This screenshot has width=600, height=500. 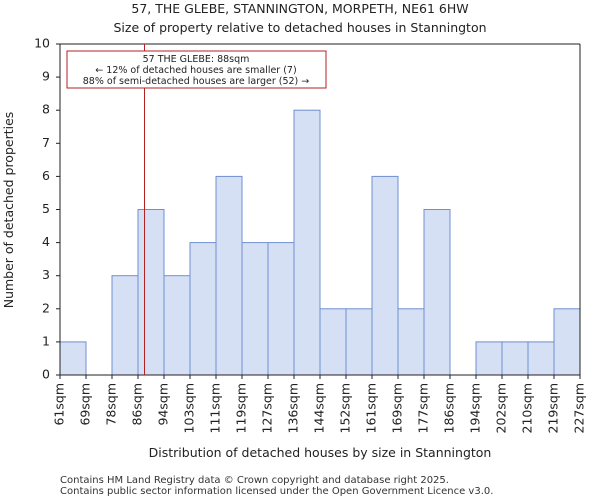 I want to click on x-tick-label-94sqm: 94sqm, so click(x=163, y=404).